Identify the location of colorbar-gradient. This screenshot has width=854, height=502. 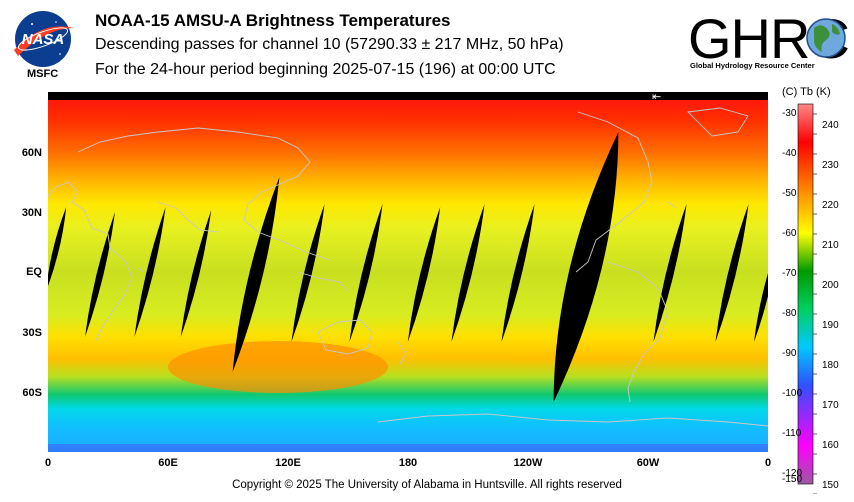
(805, 294).